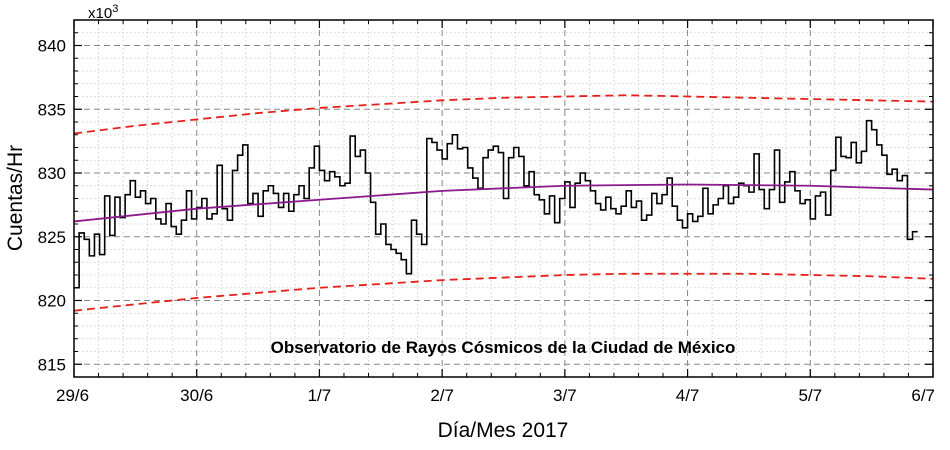  What do you see at coordinates (52, 364) in the screenshot?
I see `y-tick-label: 815` at bounding box center [52, 364].